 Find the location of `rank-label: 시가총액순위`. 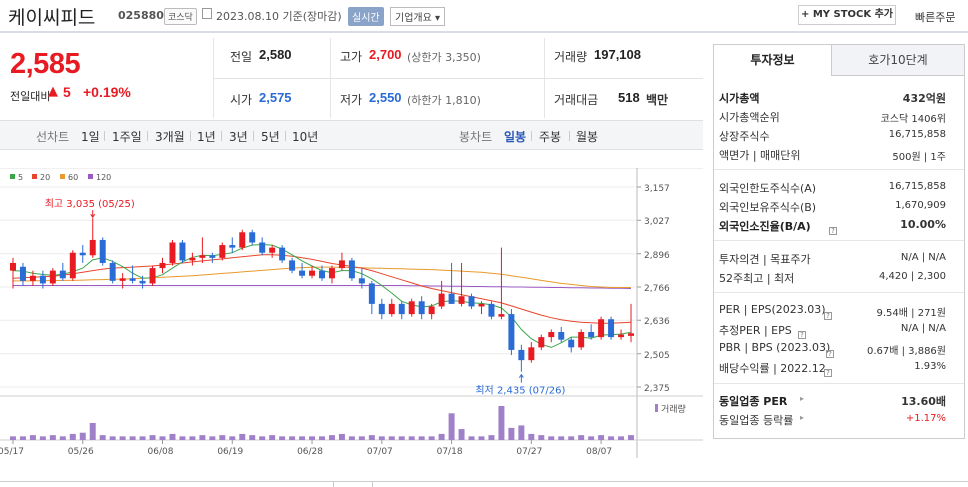

rank-label: 시가총액순위 is located at coordinates (749, 117).